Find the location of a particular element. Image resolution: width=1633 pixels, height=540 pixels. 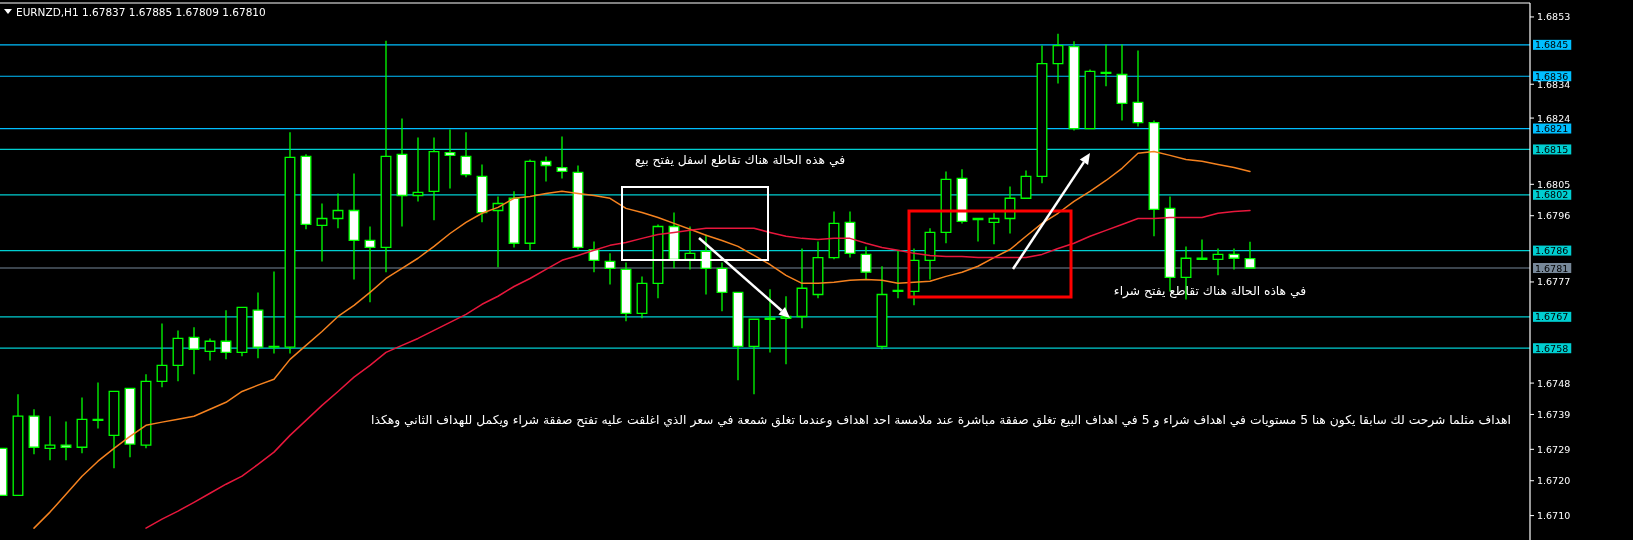

ref-line-label: 1.6786 is located at coordinates (1552, 251).